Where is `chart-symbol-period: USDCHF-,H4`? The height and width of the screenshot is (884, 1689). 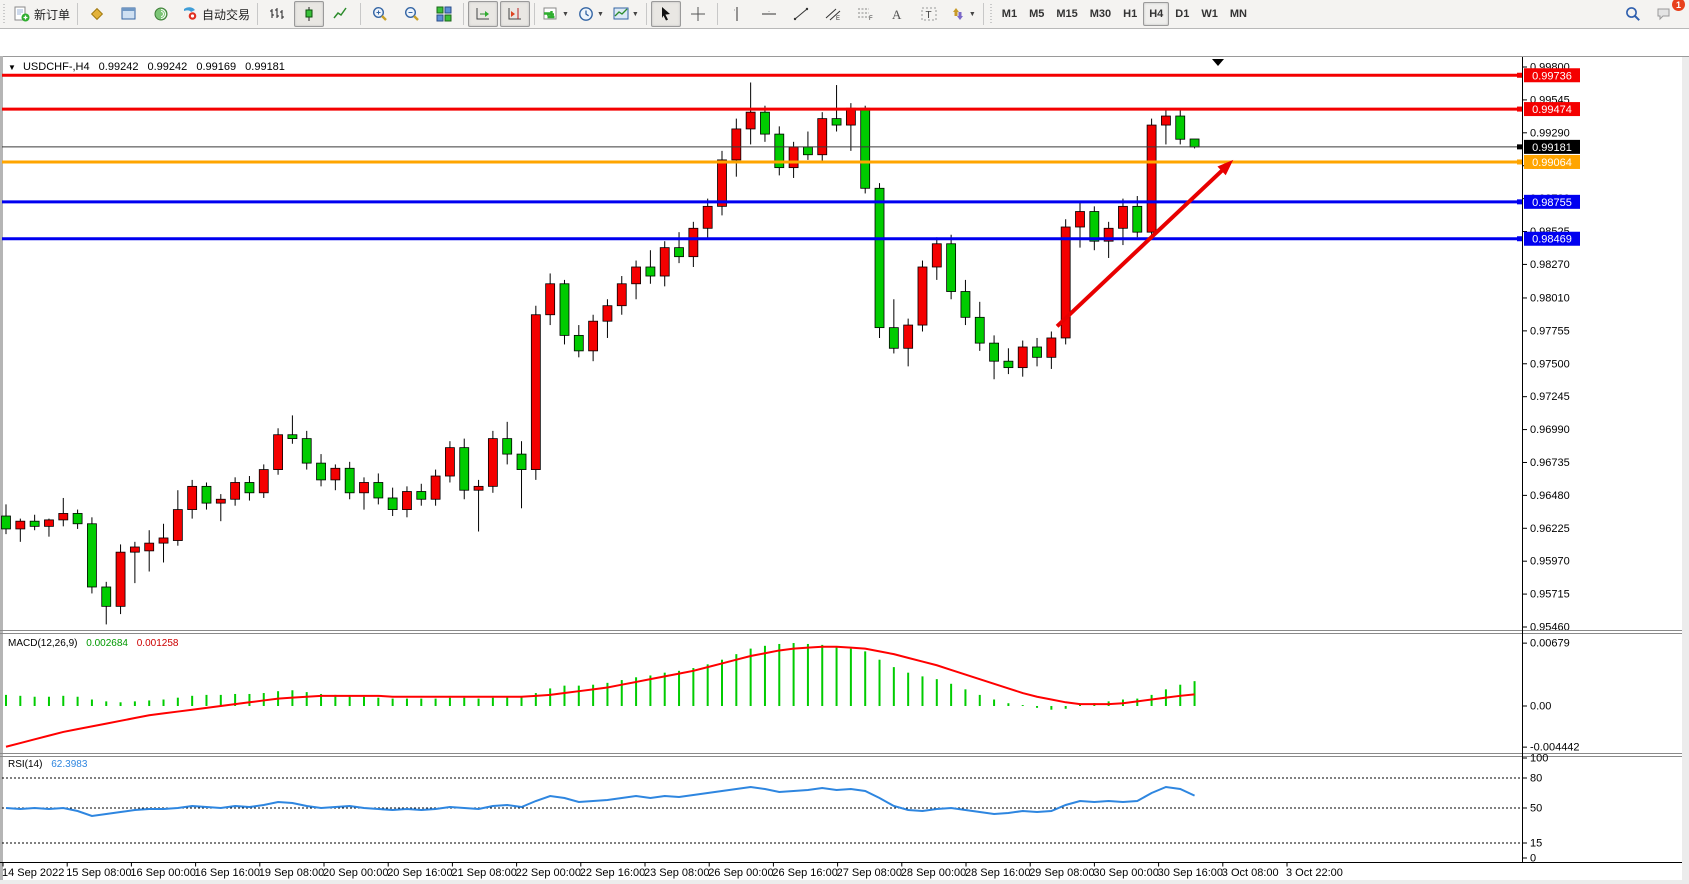
chart-symbol-period: USDCHF-,H4 is located at coordinates (56, 67).